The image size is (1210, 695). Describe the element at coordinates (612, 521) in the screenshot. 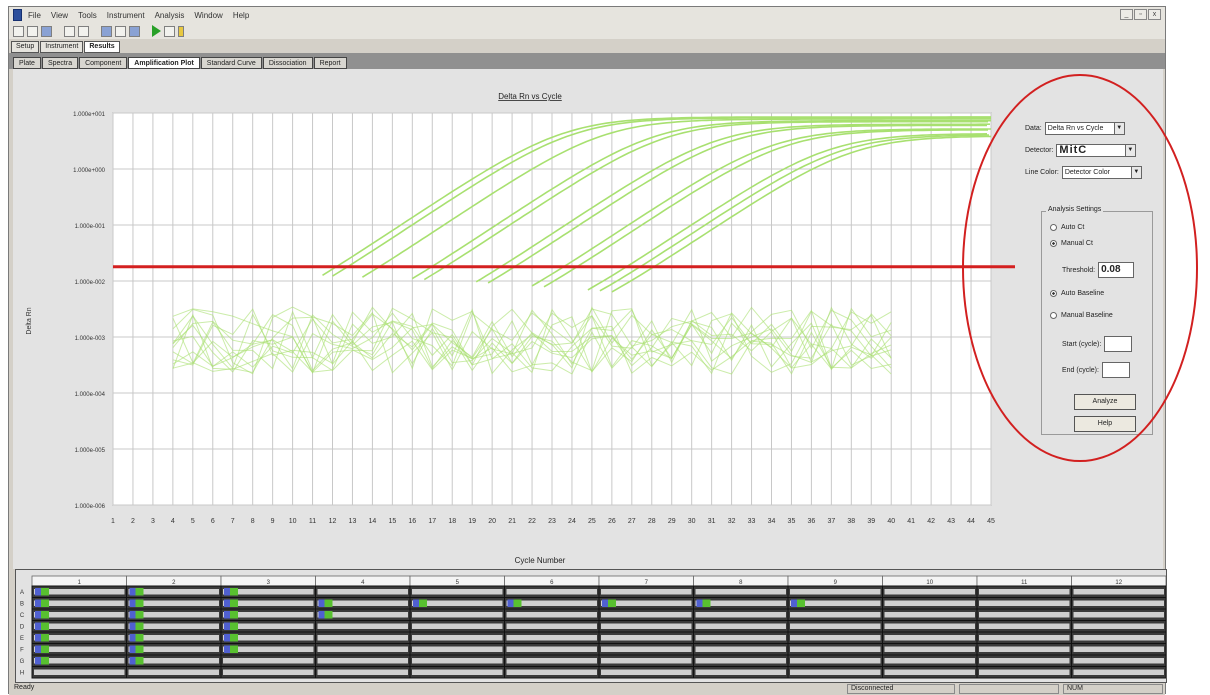

I see `x-tick-label: 26` at that location.